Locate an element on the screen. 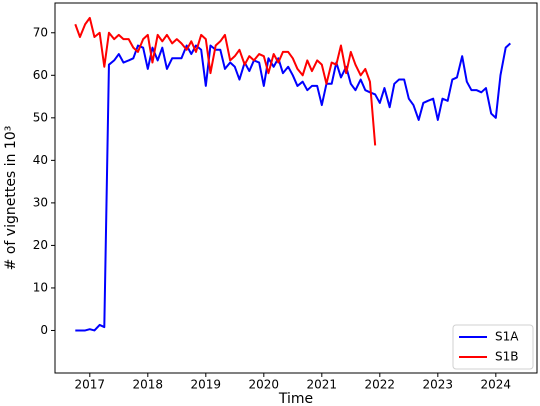 This screenshot has height=406, width=540. legend-box is located at coordinates (493, 347).